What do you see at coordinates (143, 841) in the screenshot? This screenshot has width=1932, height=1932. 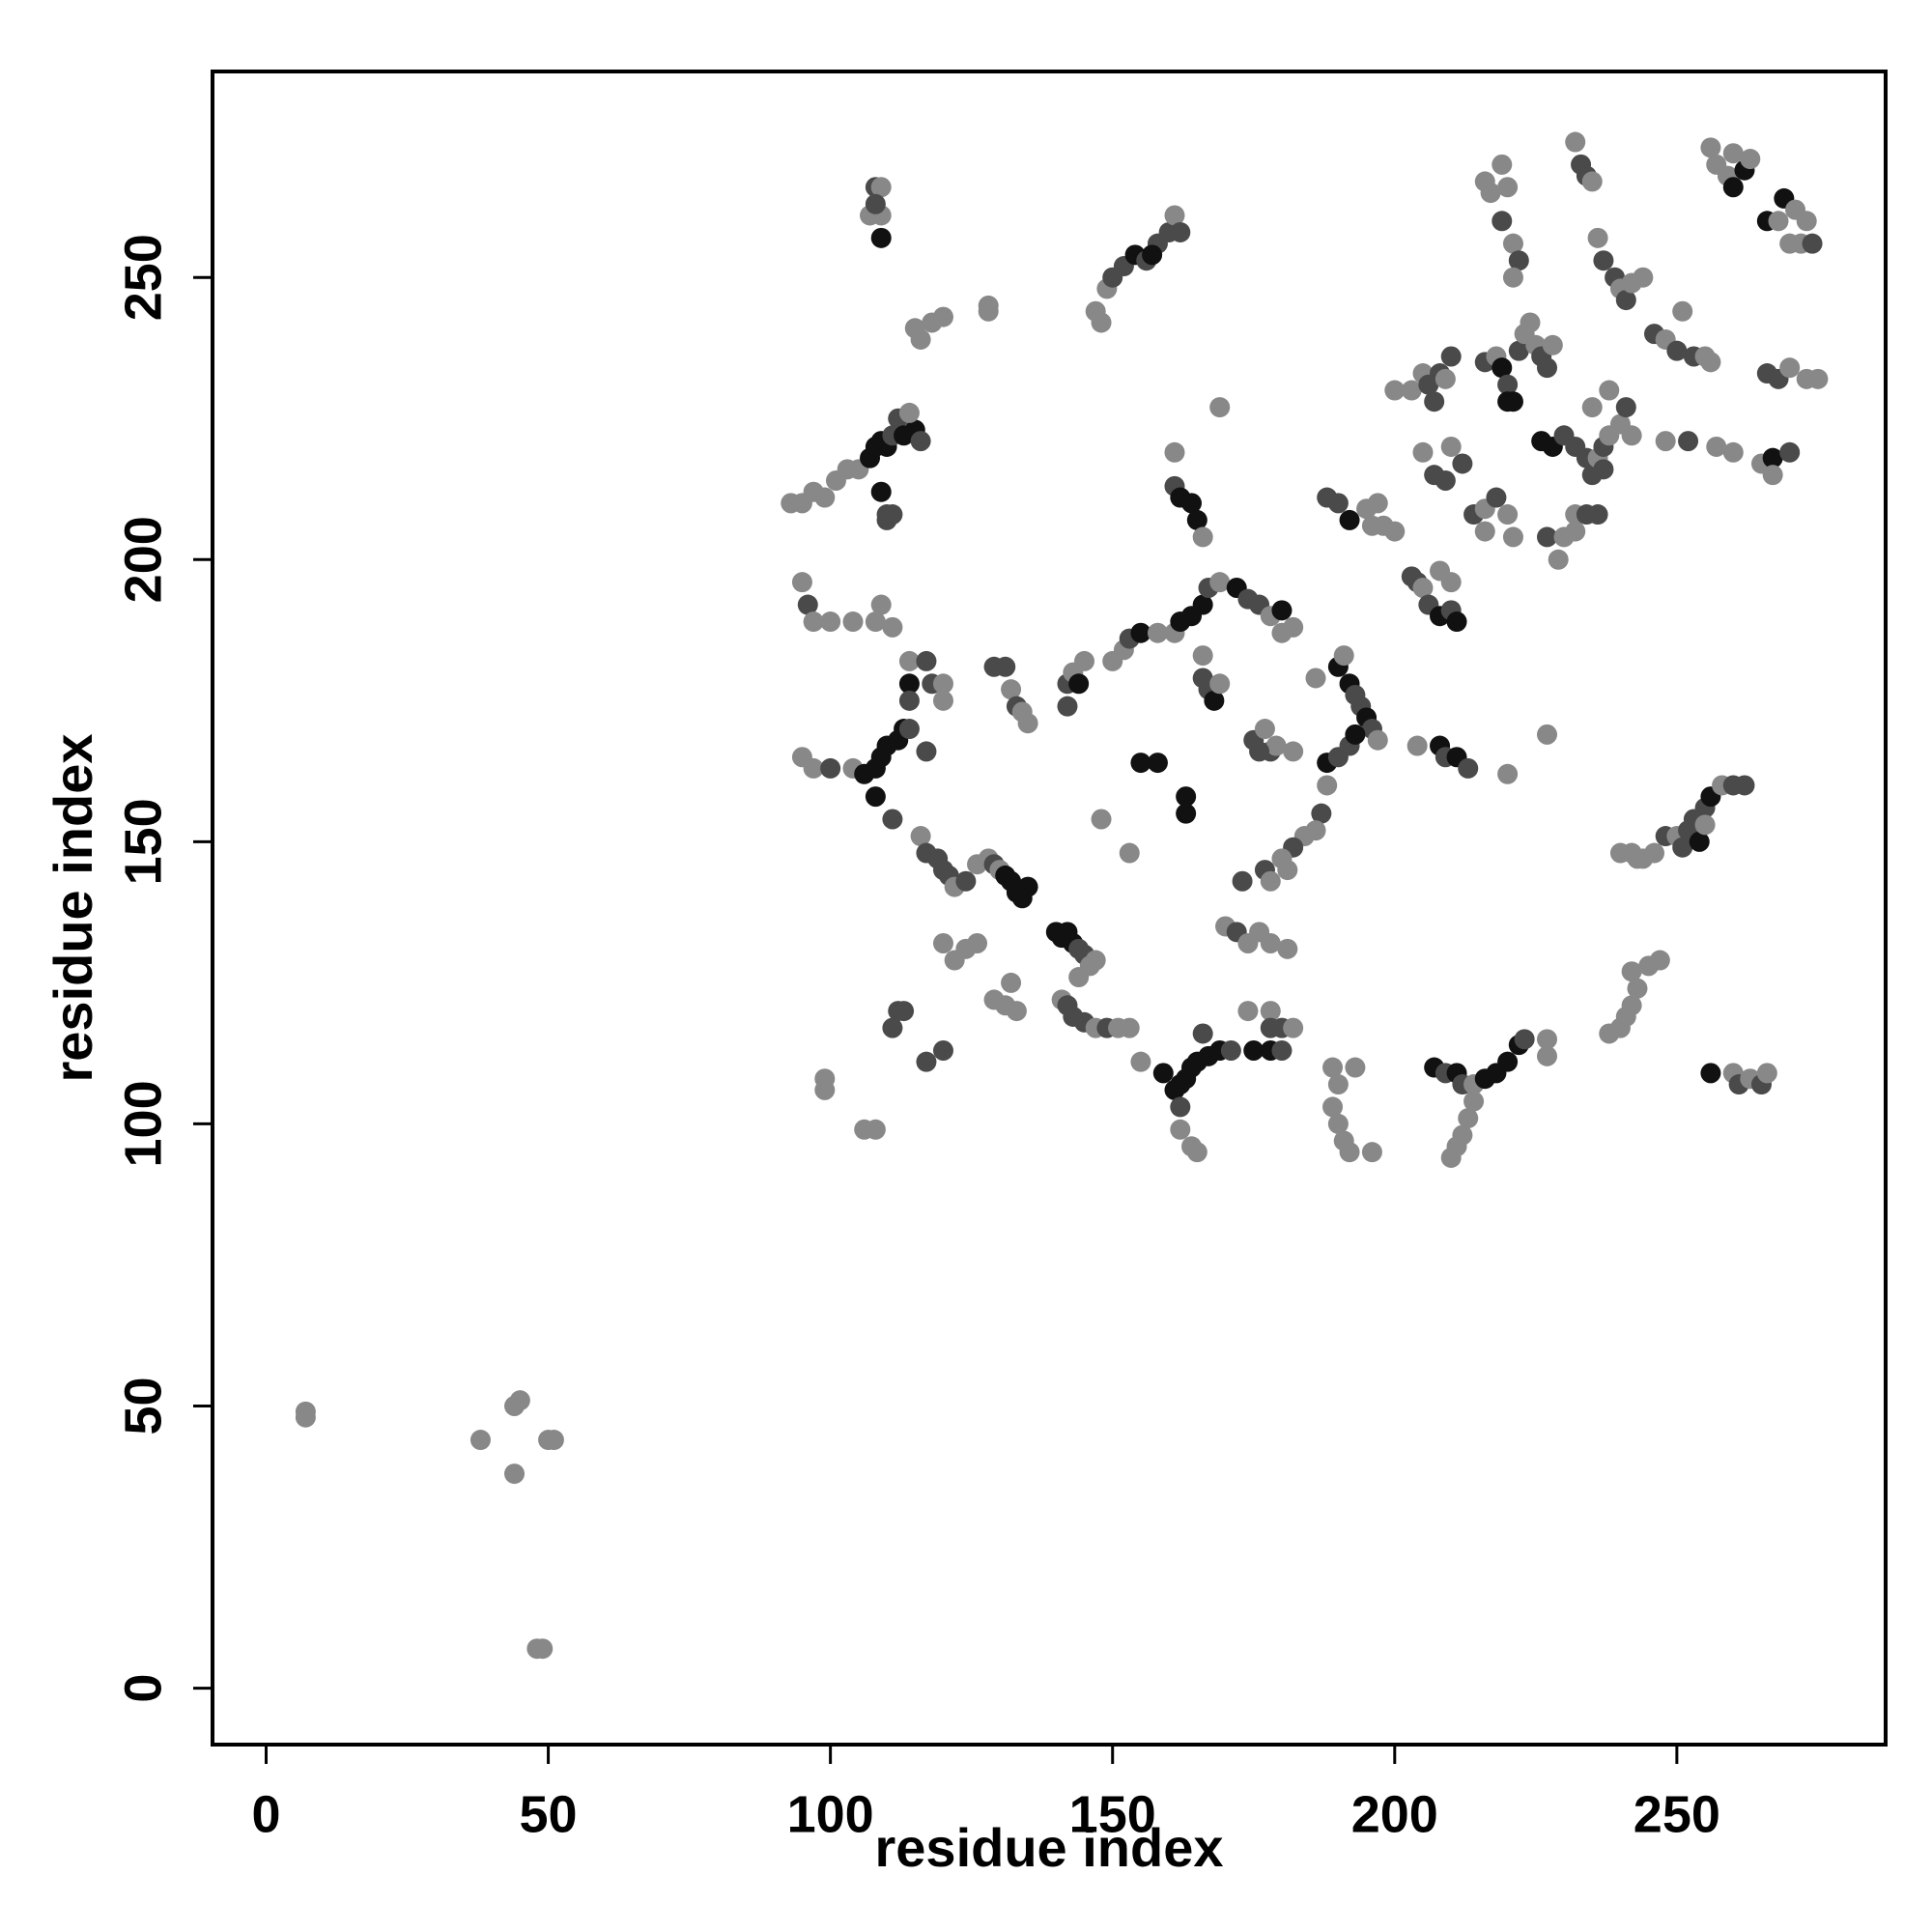 I see `y-tick-label: 150` at bounding box center [143, 841].